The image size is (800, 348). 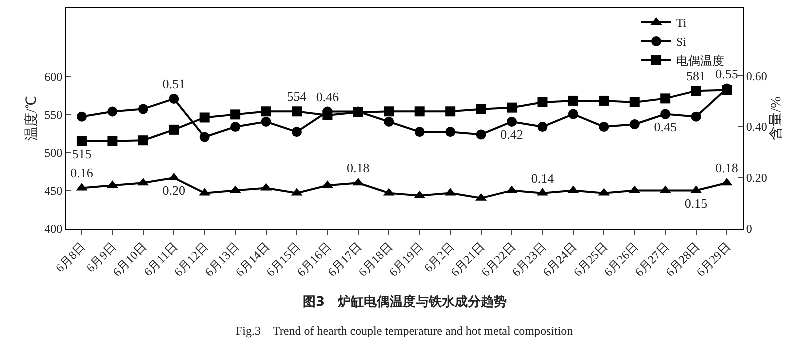 I want to click on y-tick-label: 600, so click(x=53, y=77).